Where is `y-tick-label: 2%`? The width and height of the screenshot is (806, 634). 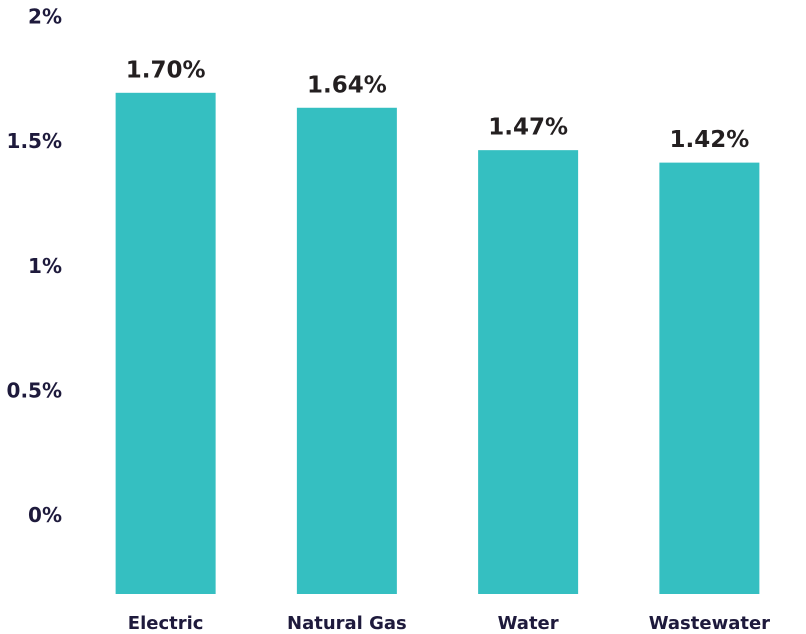
y-tick-label: 2% is located at coordinates (45, 17).